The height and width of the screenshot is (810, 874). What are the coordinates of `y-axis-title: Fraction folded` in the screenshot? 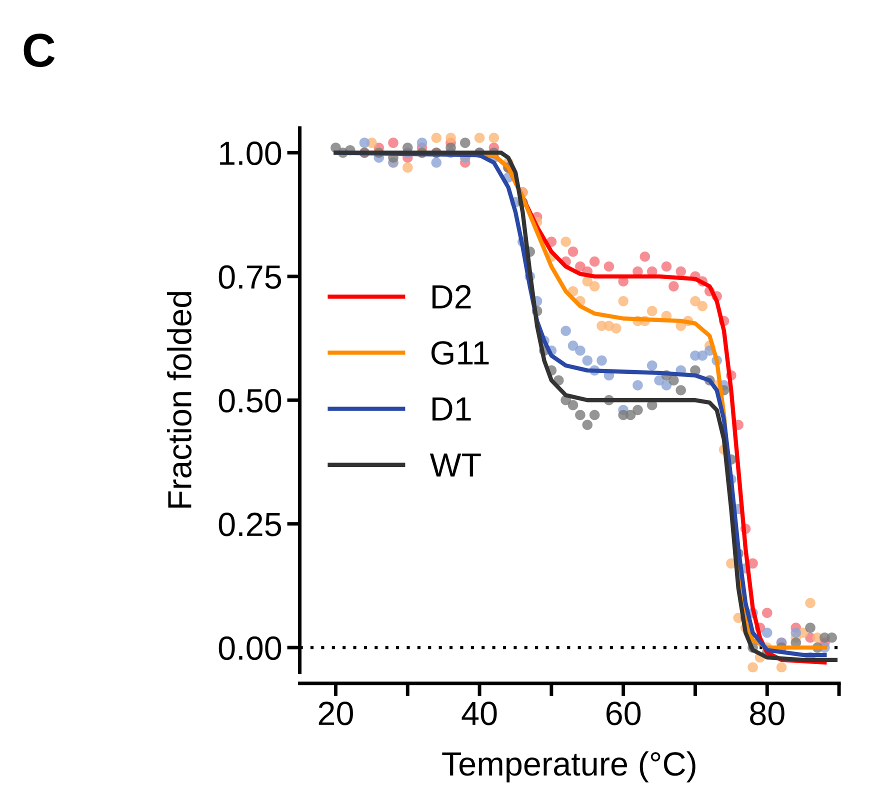 It's located at (179, 400).